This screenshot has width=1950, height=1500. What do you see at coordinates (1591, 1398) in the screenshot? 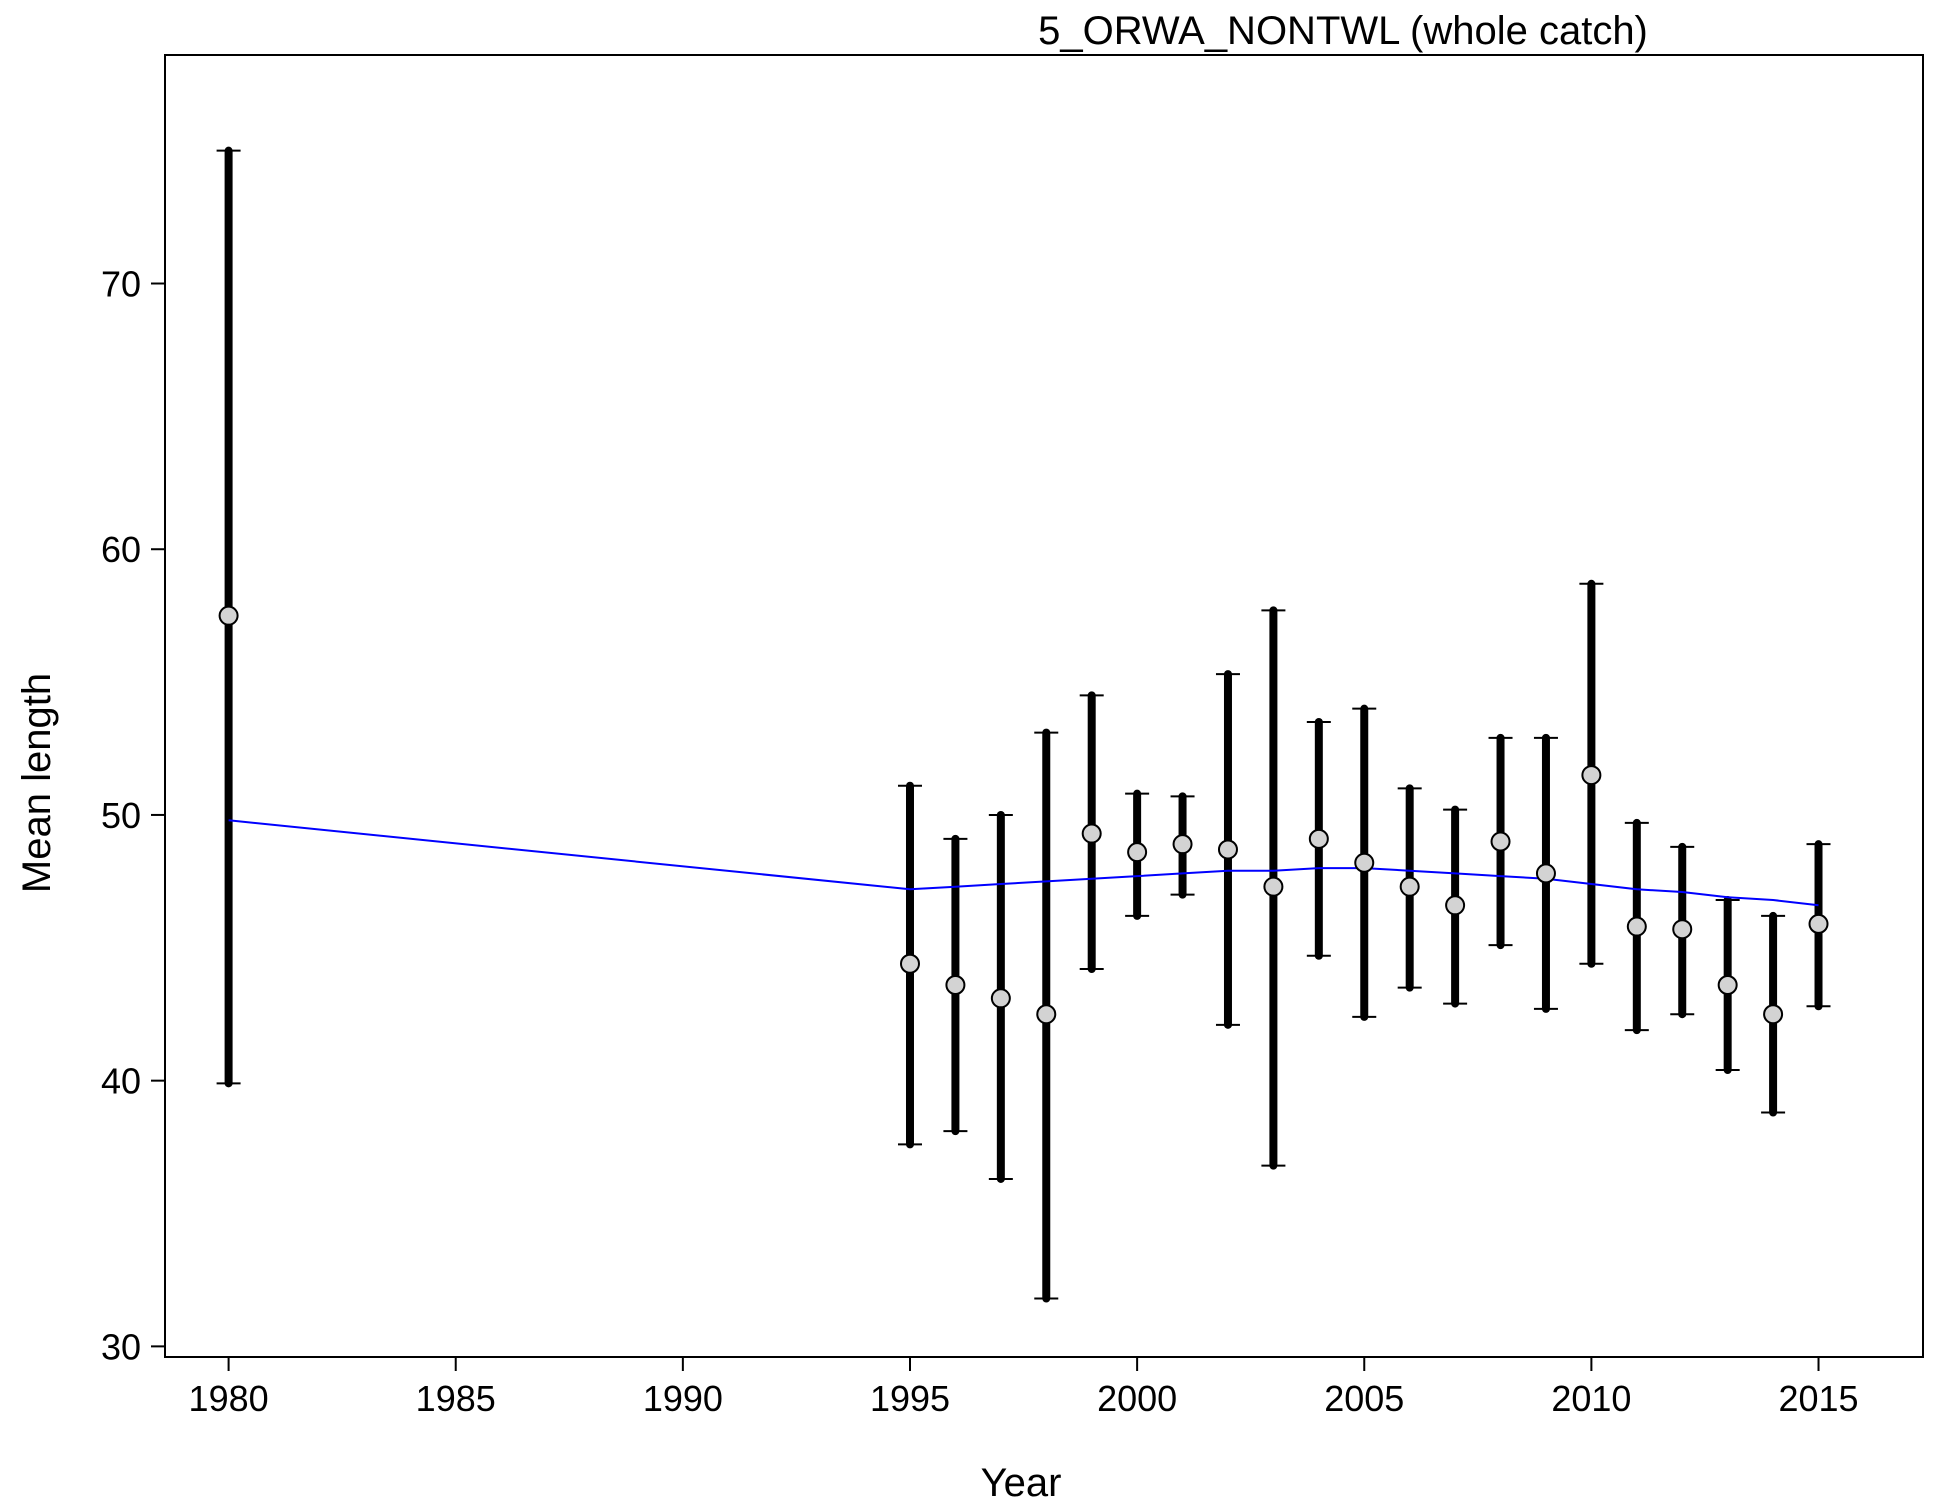
I see `x-tick-label: 2010` at bounding box center [1591, 1398].